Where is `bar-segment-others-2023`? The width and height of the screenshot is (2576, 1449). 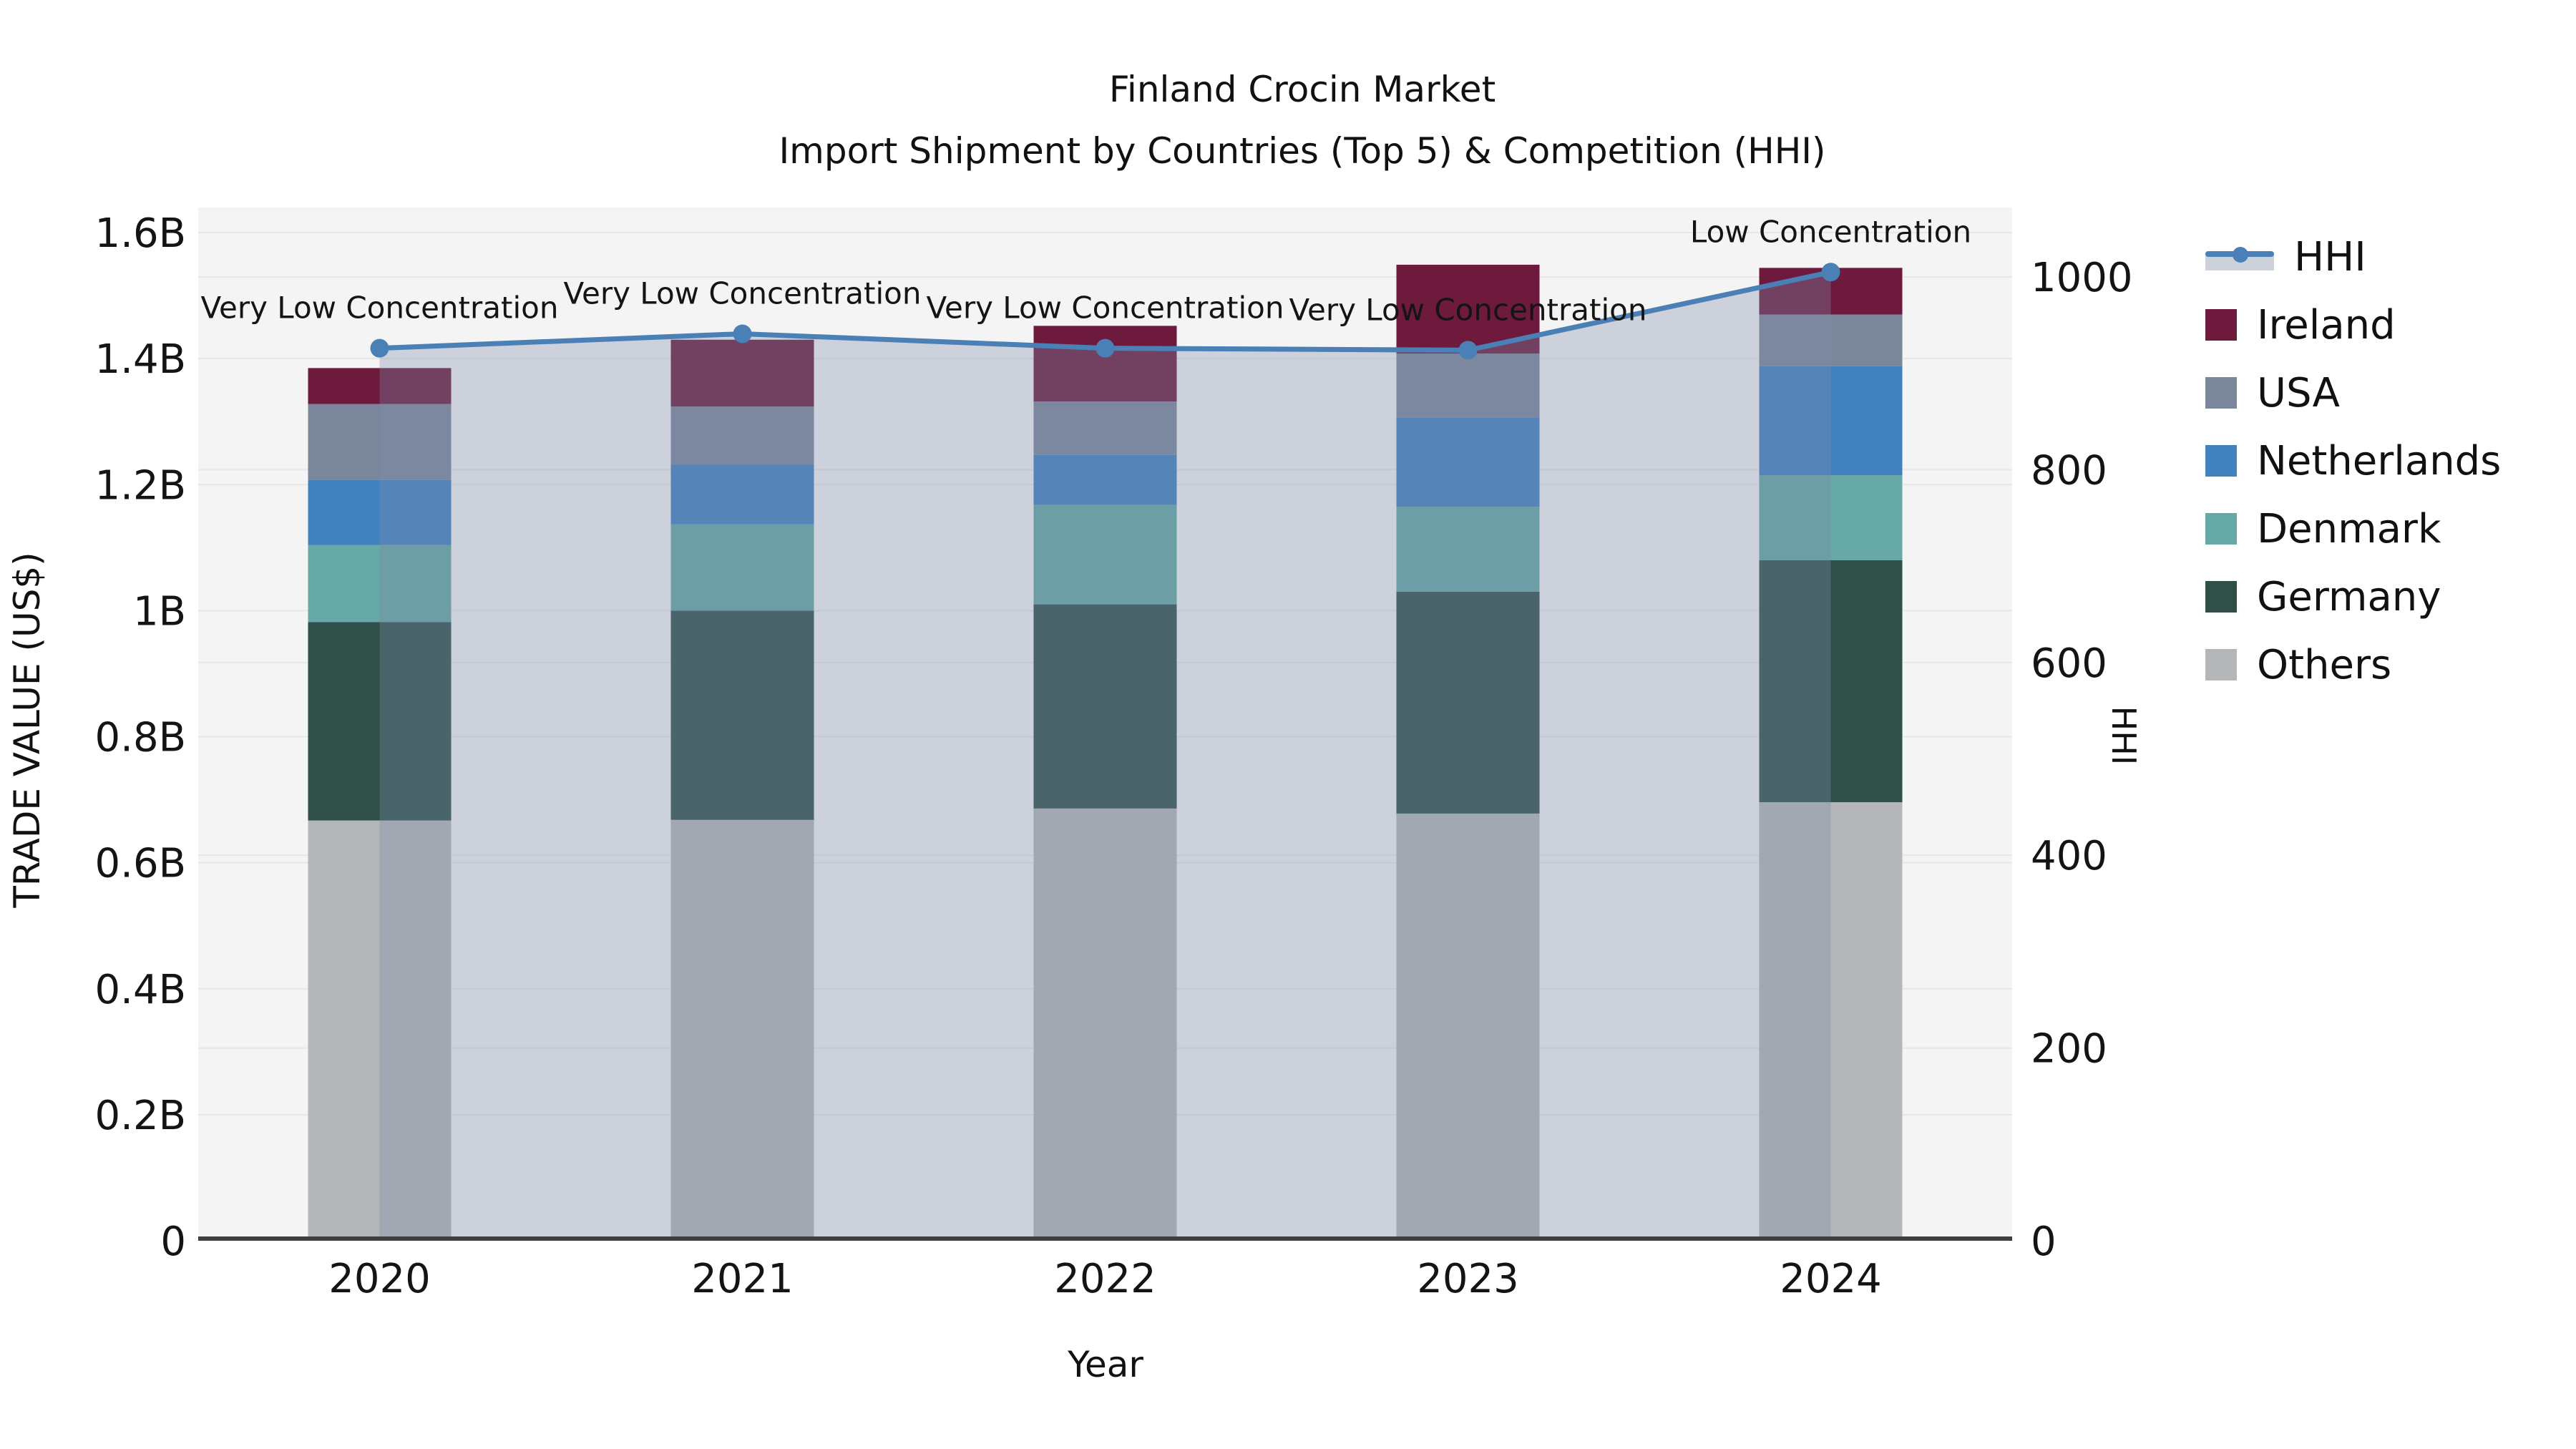
bar-segment-others-2023 is located at coordinates (1468, 1027).